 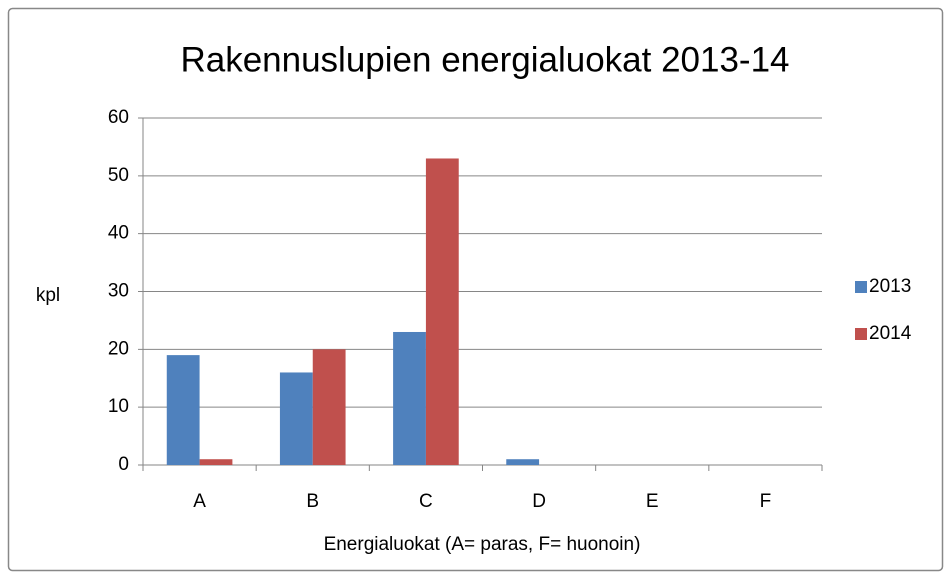 I want to click on legend-label: 2013, so click(x=890, y=286).